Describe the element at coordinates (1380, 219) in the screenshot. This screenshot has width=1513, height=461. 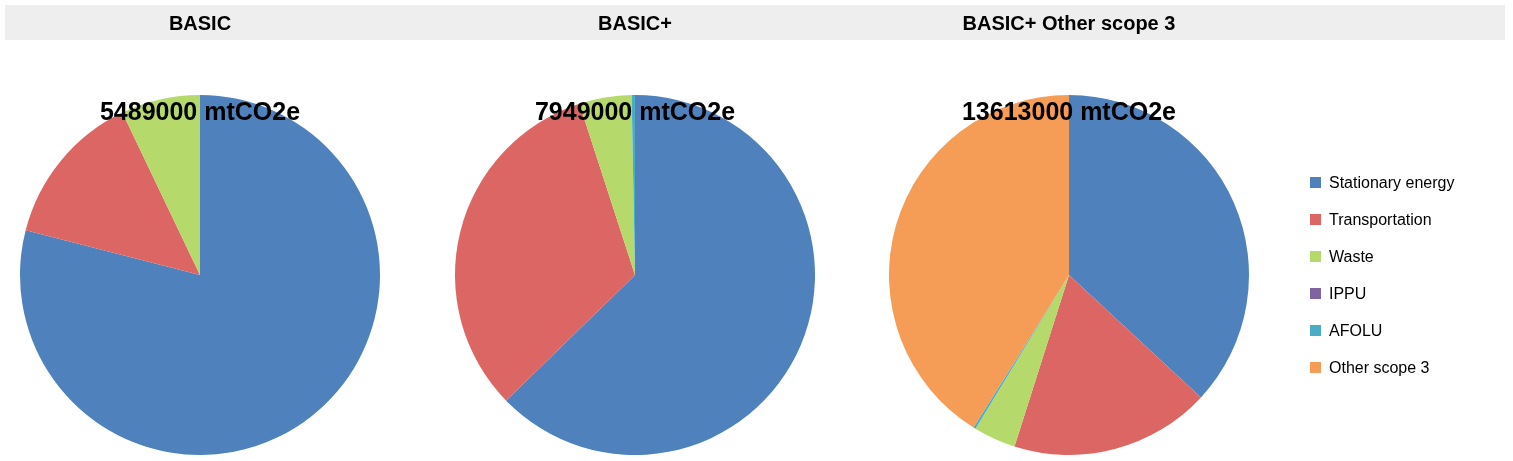
I see `legend-label: Transportation` at that location.